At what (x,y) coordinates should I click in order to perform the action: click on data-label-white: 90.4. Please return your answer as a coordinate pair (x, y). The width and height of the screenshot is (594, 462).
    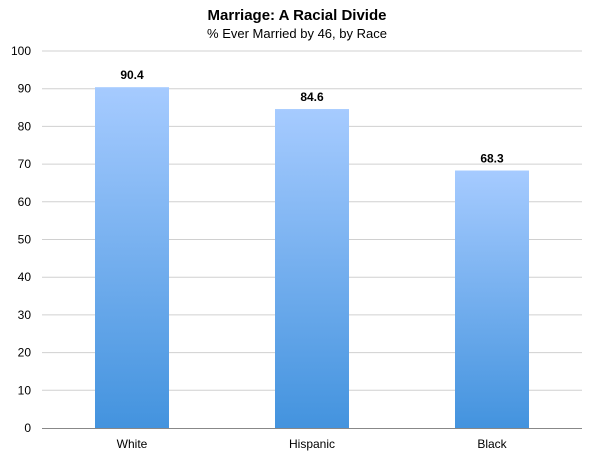
    Looking at the image, I should click on (132, 75).